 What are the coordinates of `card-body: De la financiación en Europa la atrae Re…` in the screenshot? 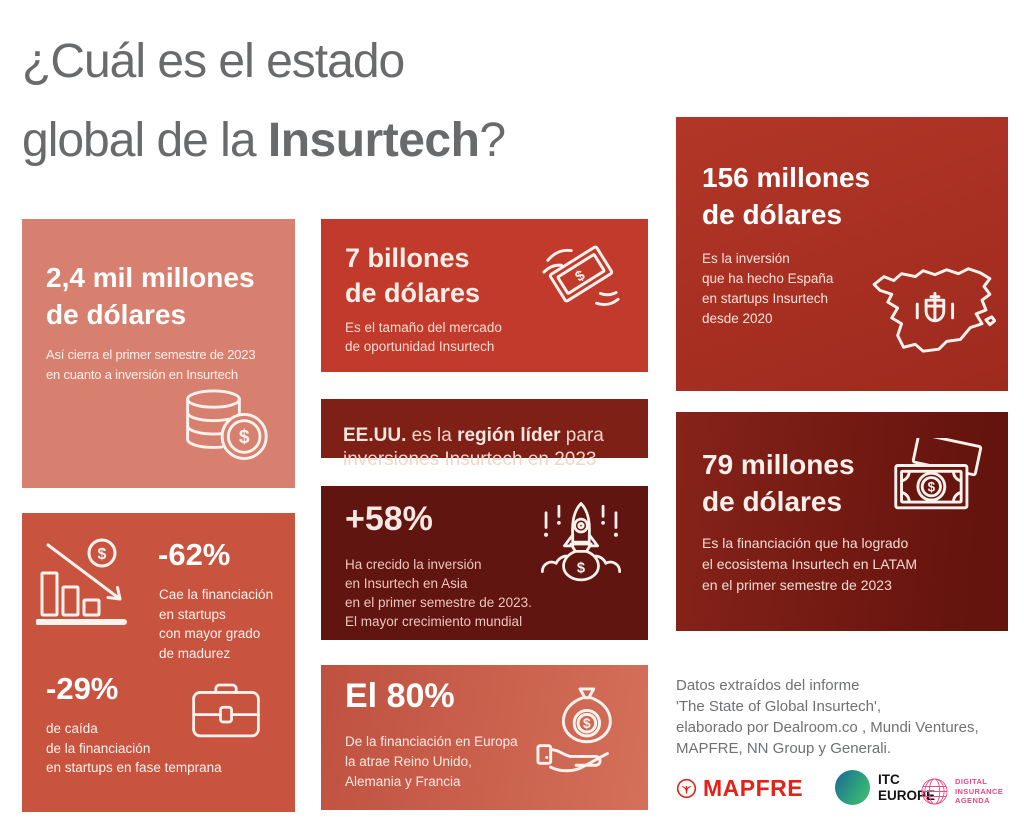 It's located at (431, 761).